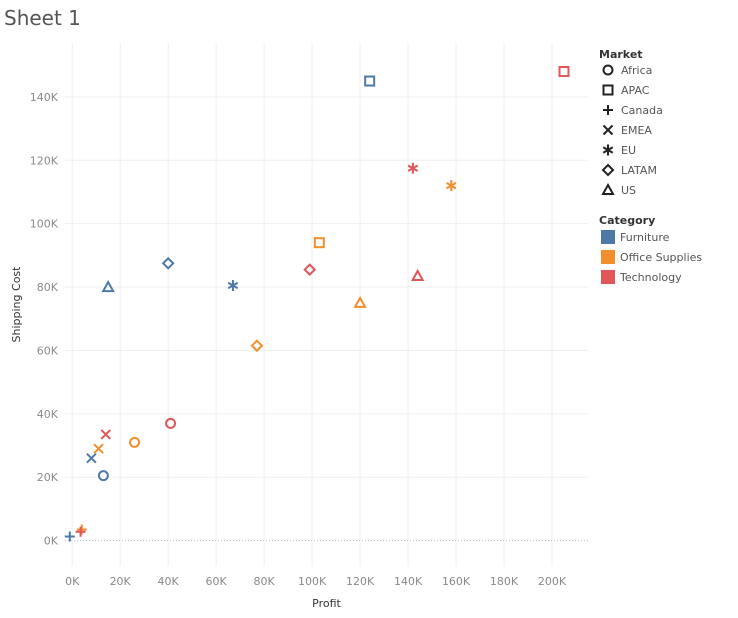 The height and width of the screenshot is (618, 738). Describe the element at coordinates (408, 581) in the screenshot. I see `x-tick-label: 140K` at that location.